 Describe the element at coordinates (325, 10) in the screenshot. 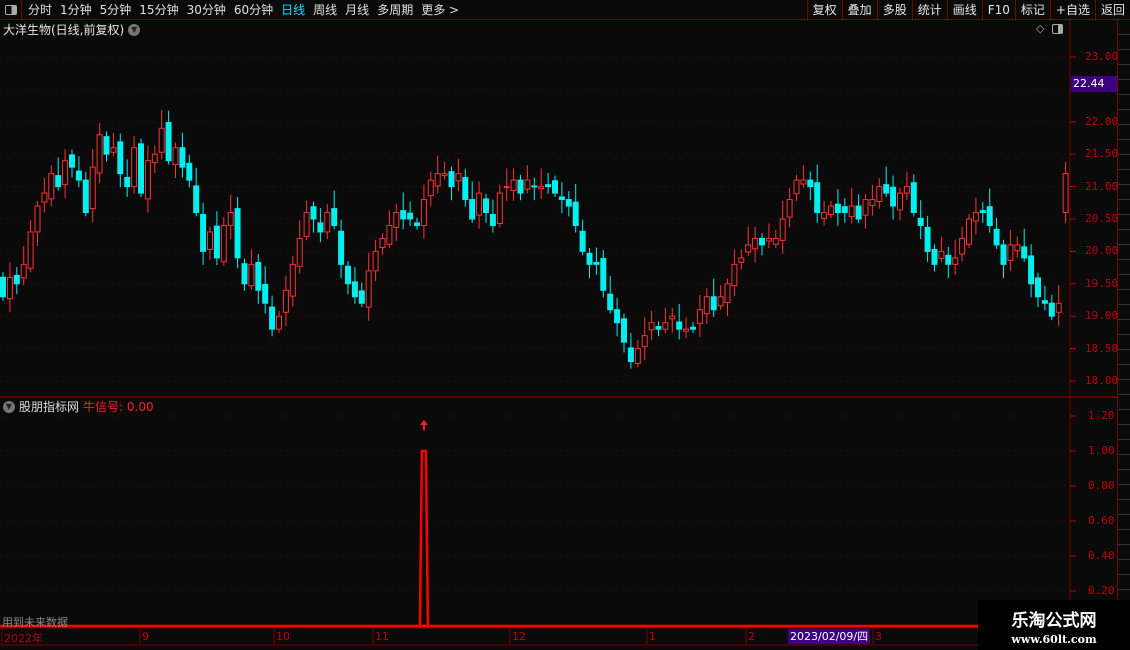

I see `period-tab: 周线` at that location.